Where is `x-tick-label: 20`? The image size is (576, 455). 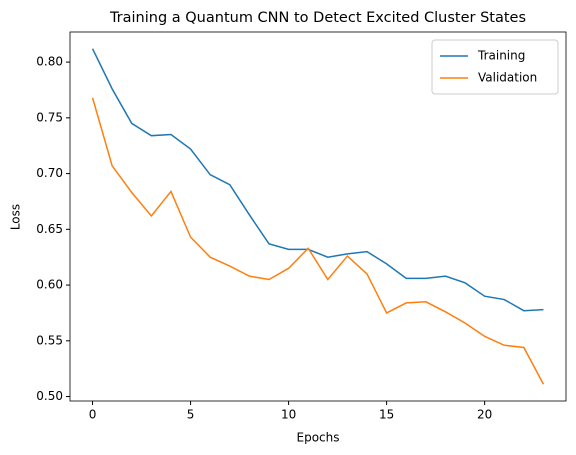 x-tick-label: 20 is located at coordinates (484, 415).